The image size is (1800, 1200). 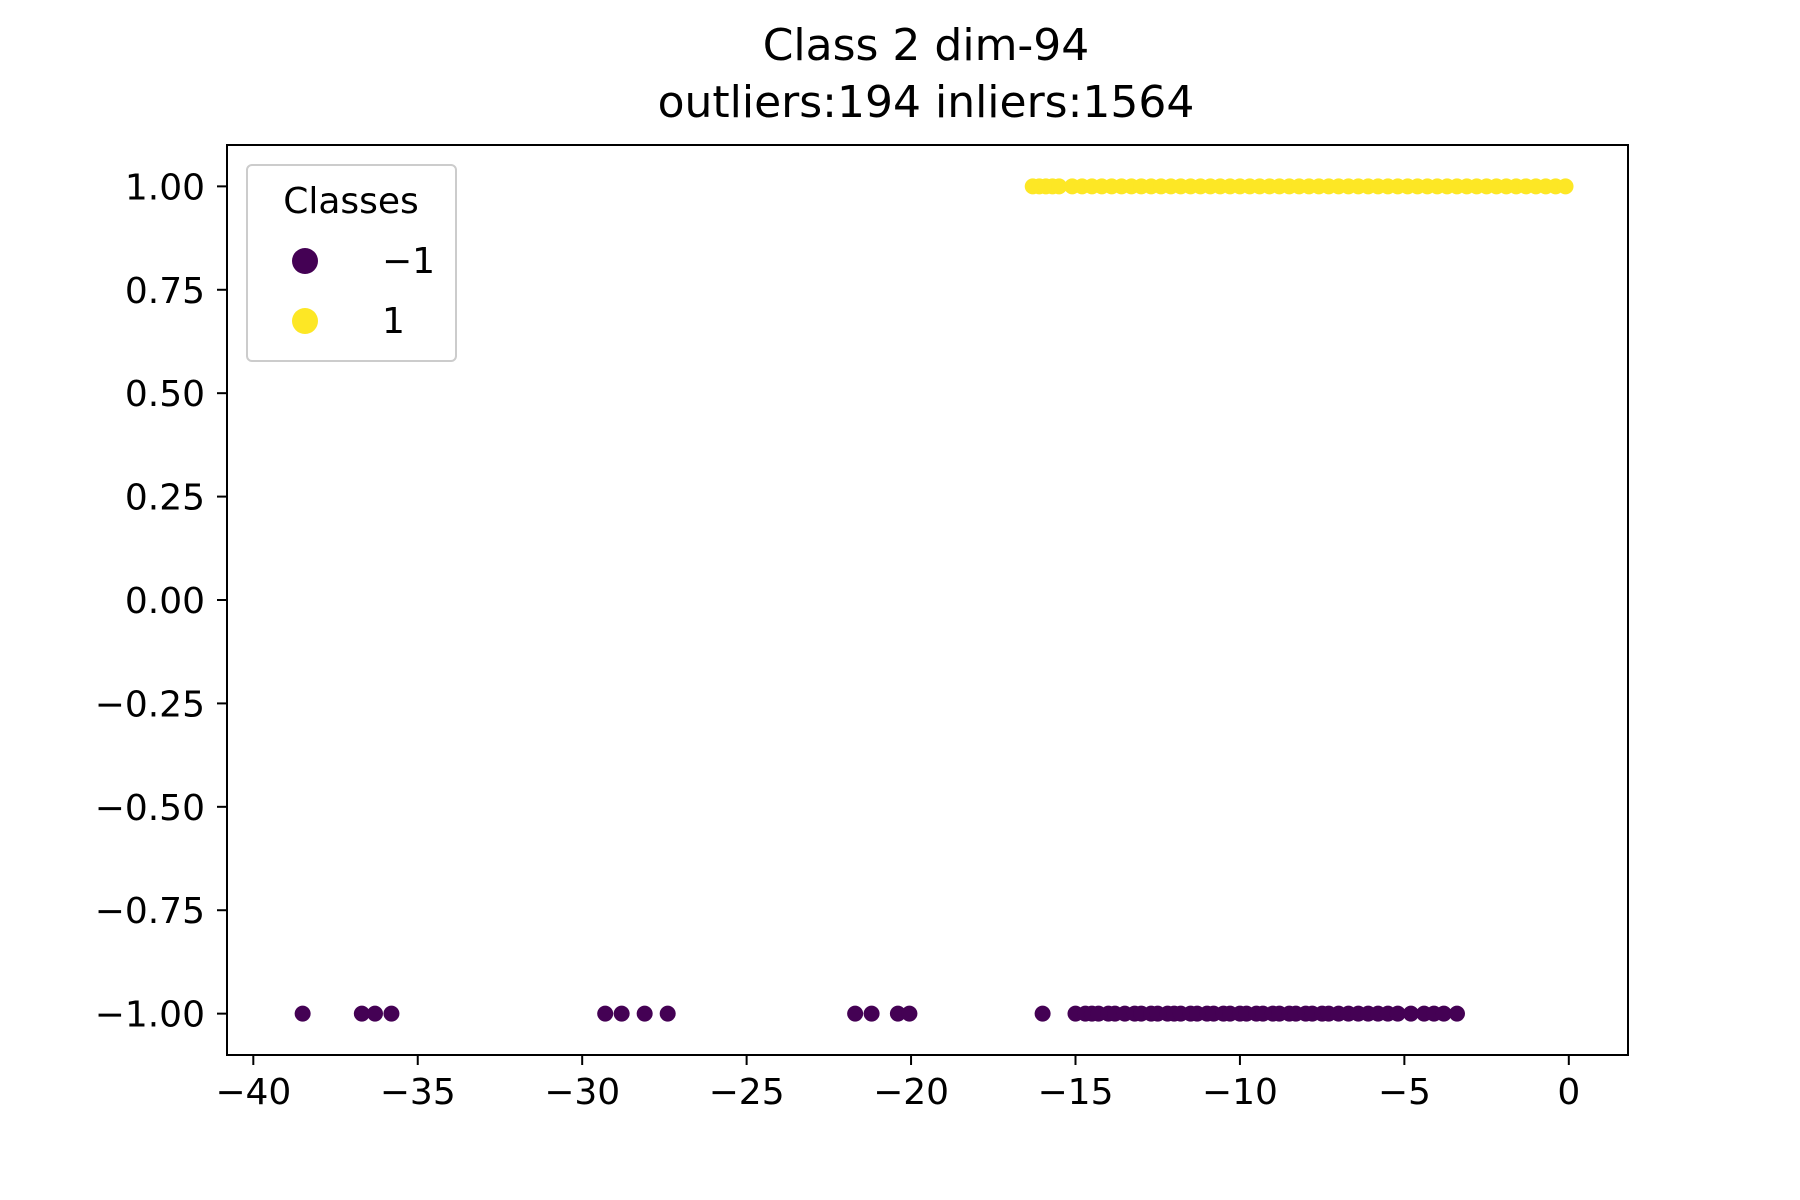 I want to click on y-tick-label: −0.25, so click(x=150, y=704).